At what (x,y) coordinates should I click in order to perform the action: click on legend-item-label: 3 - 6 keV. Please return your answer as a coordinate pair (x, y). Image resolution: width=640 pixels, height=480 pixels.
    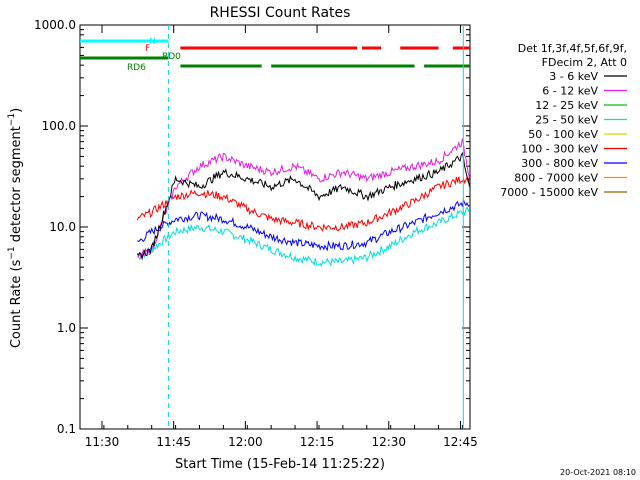
    Looking at the image, I should click on (573, 76).